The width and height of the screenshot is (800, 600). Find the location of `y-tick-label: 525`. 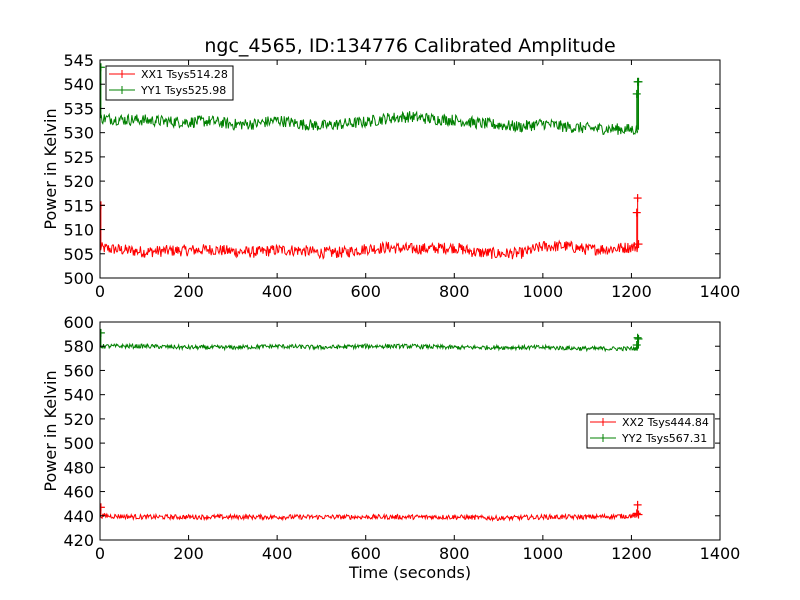

y-tick-label: 525 is located at coordinates (78, 157).